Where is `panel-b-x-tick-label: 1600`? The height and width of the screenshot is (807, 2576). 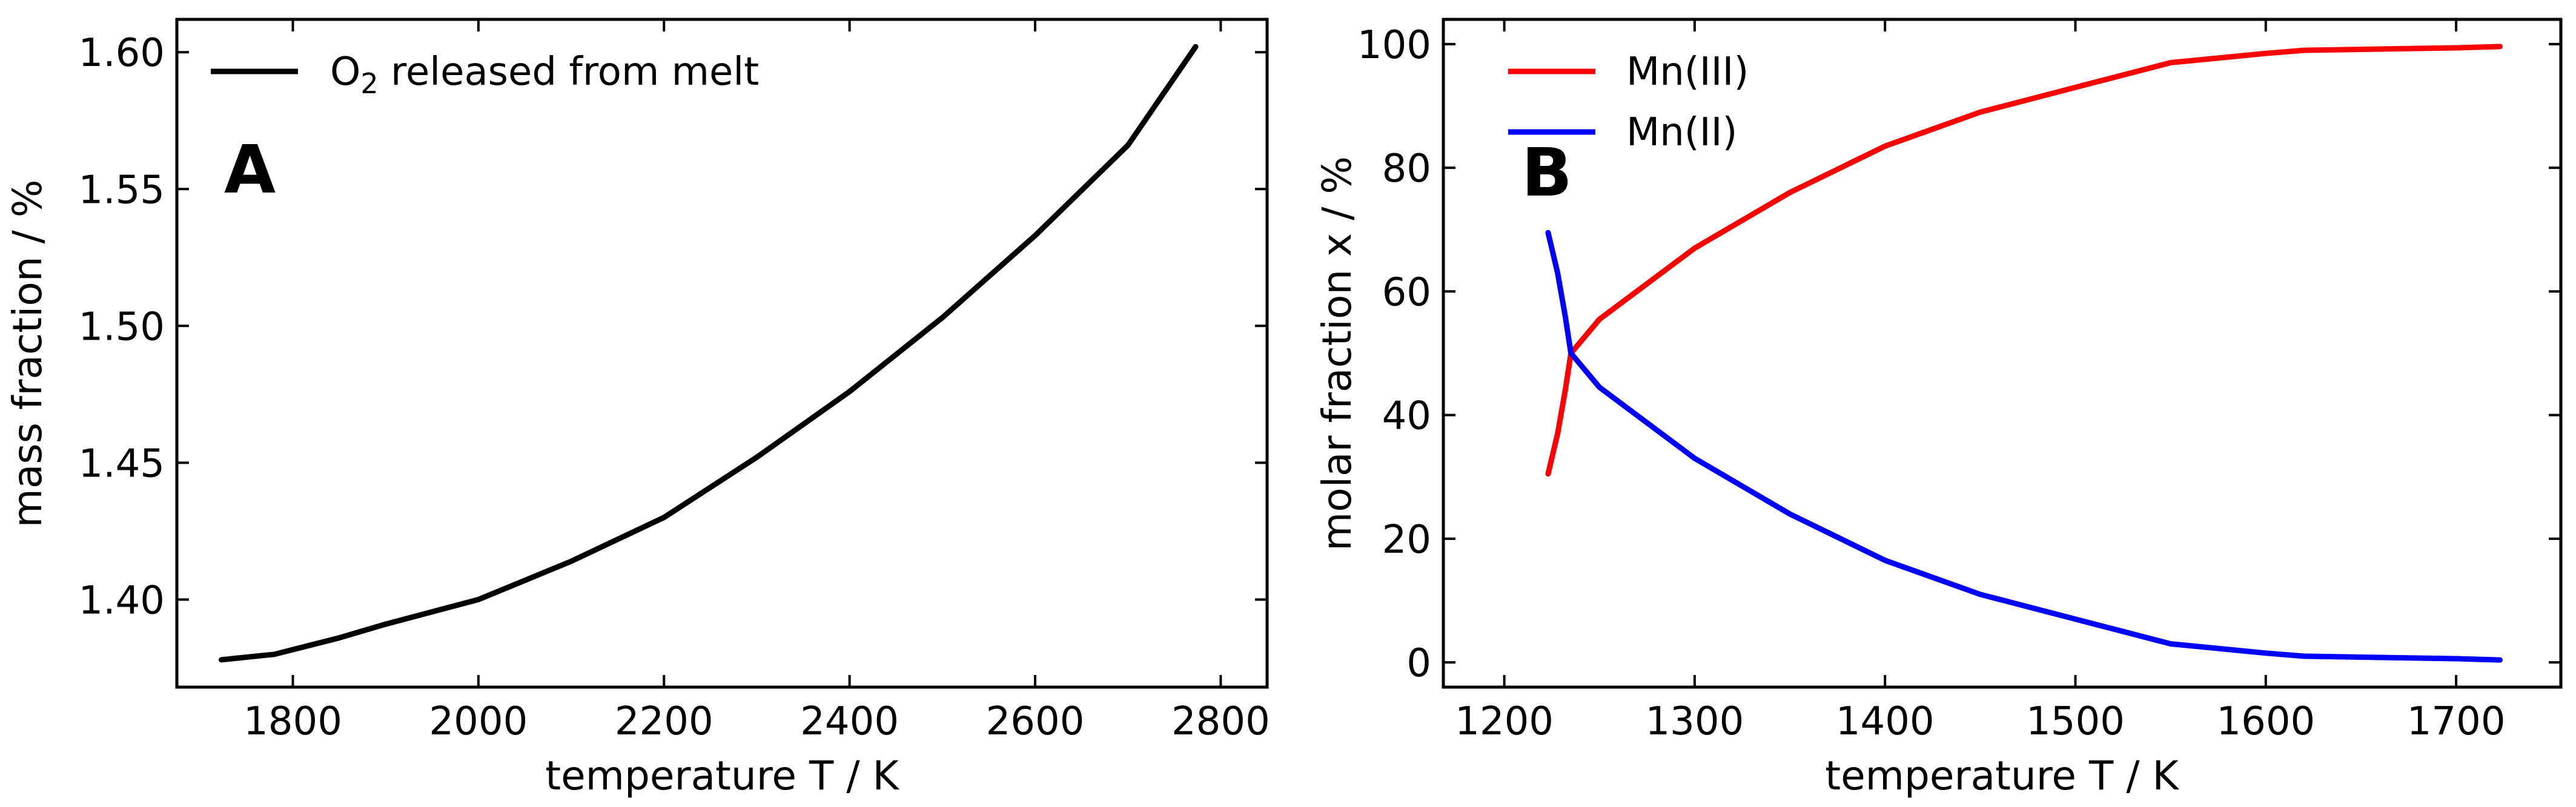
panel-b-x-tick-label: 1600 is located at coordinates (2265, 721).